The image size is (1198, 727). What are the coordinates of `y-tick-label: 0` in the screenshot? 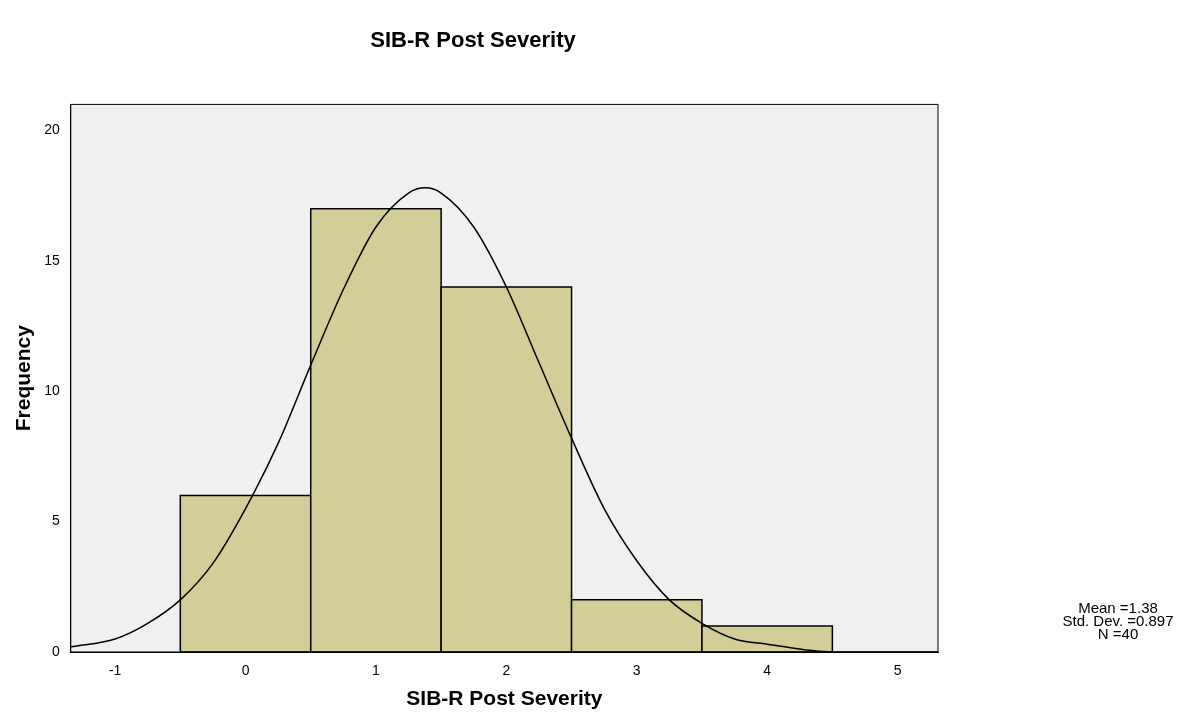 It's located at (55, 650).